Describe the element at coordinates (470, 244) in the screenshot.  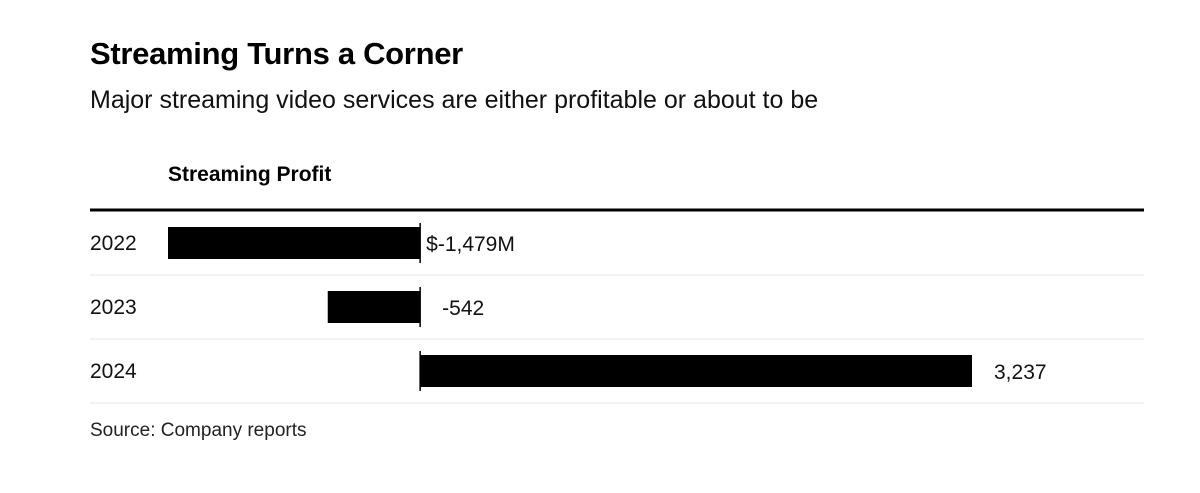
I see `value-label: $-1,479M` at that location.